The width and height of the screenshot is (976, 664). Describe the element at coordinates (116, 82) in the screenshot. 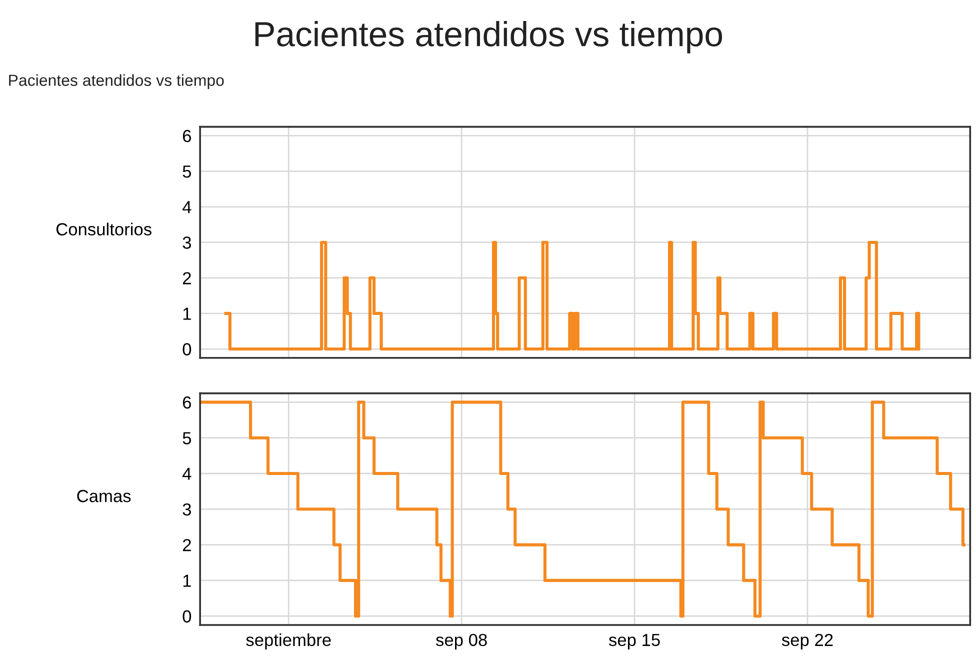

I see `chart-title: Pacientes atendidos vs tiempo` at that location.